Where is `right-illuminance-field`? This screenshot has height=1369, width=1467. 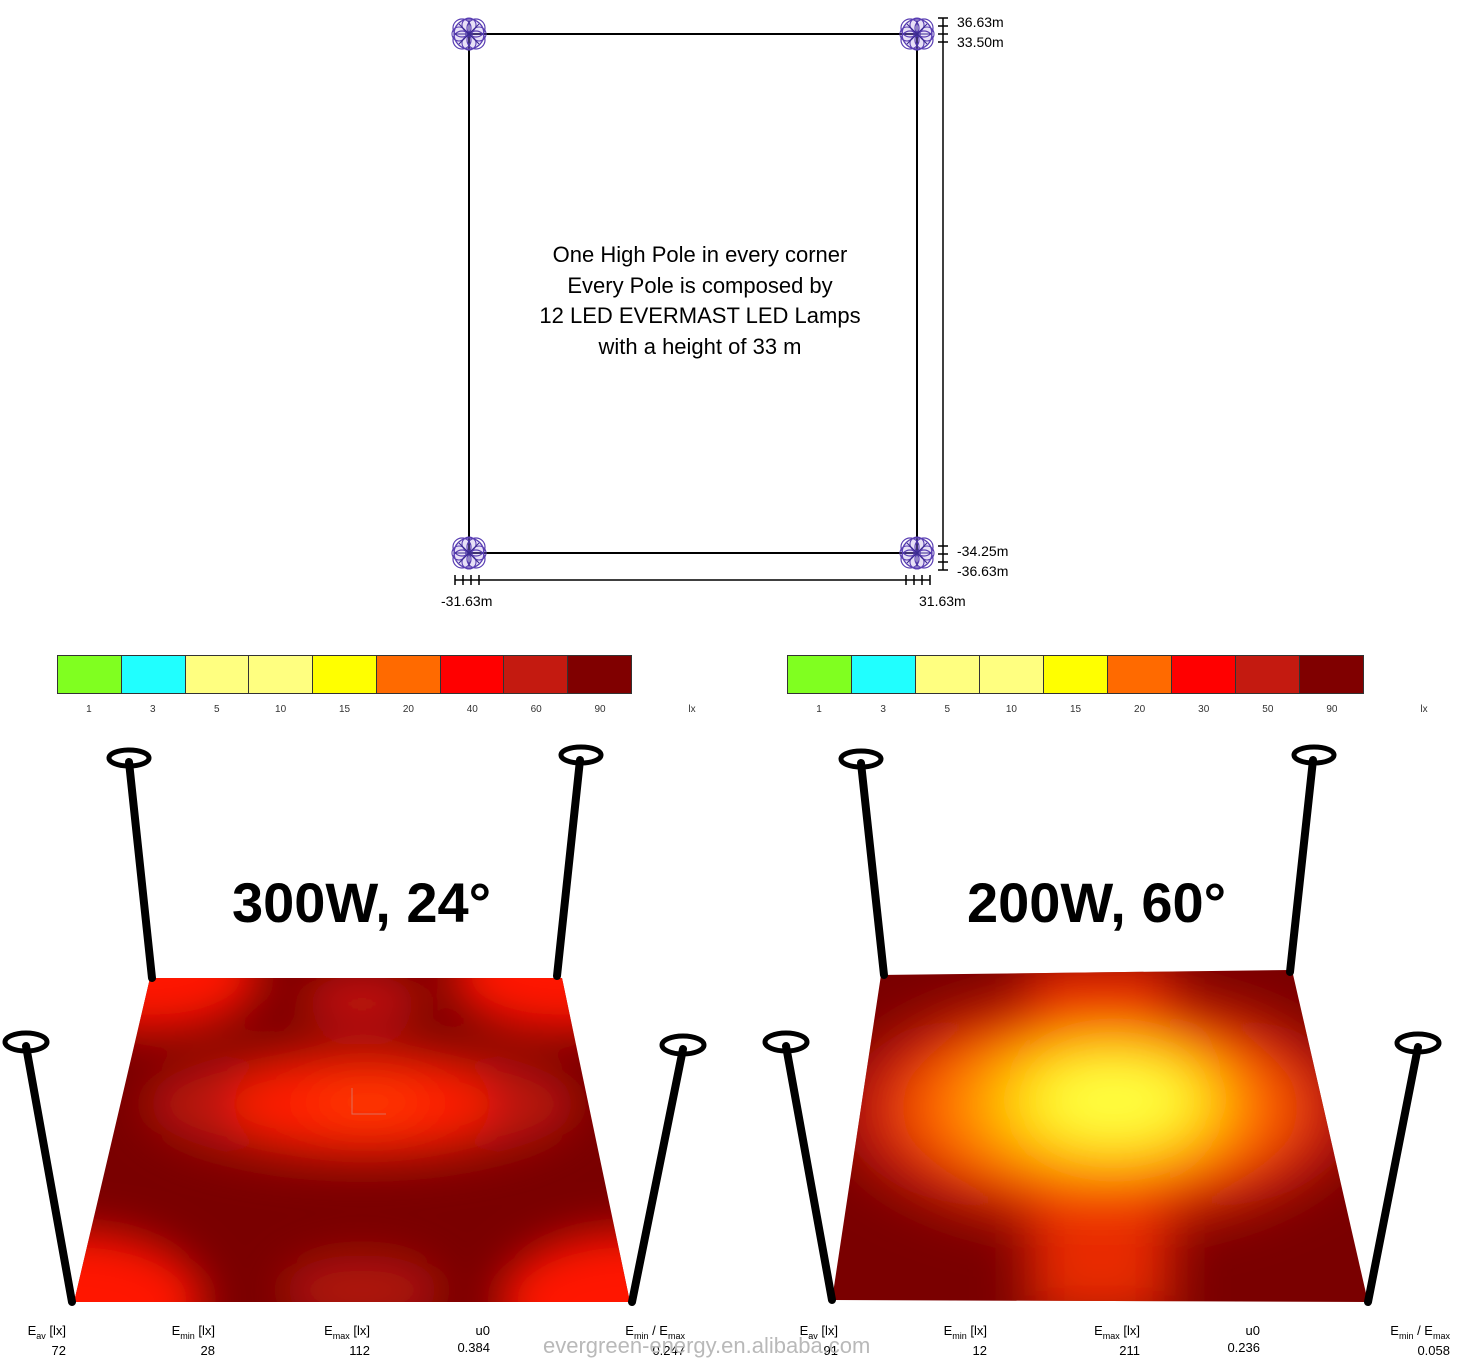 right-illuminance-field is located at coordinates (1100, 1136).